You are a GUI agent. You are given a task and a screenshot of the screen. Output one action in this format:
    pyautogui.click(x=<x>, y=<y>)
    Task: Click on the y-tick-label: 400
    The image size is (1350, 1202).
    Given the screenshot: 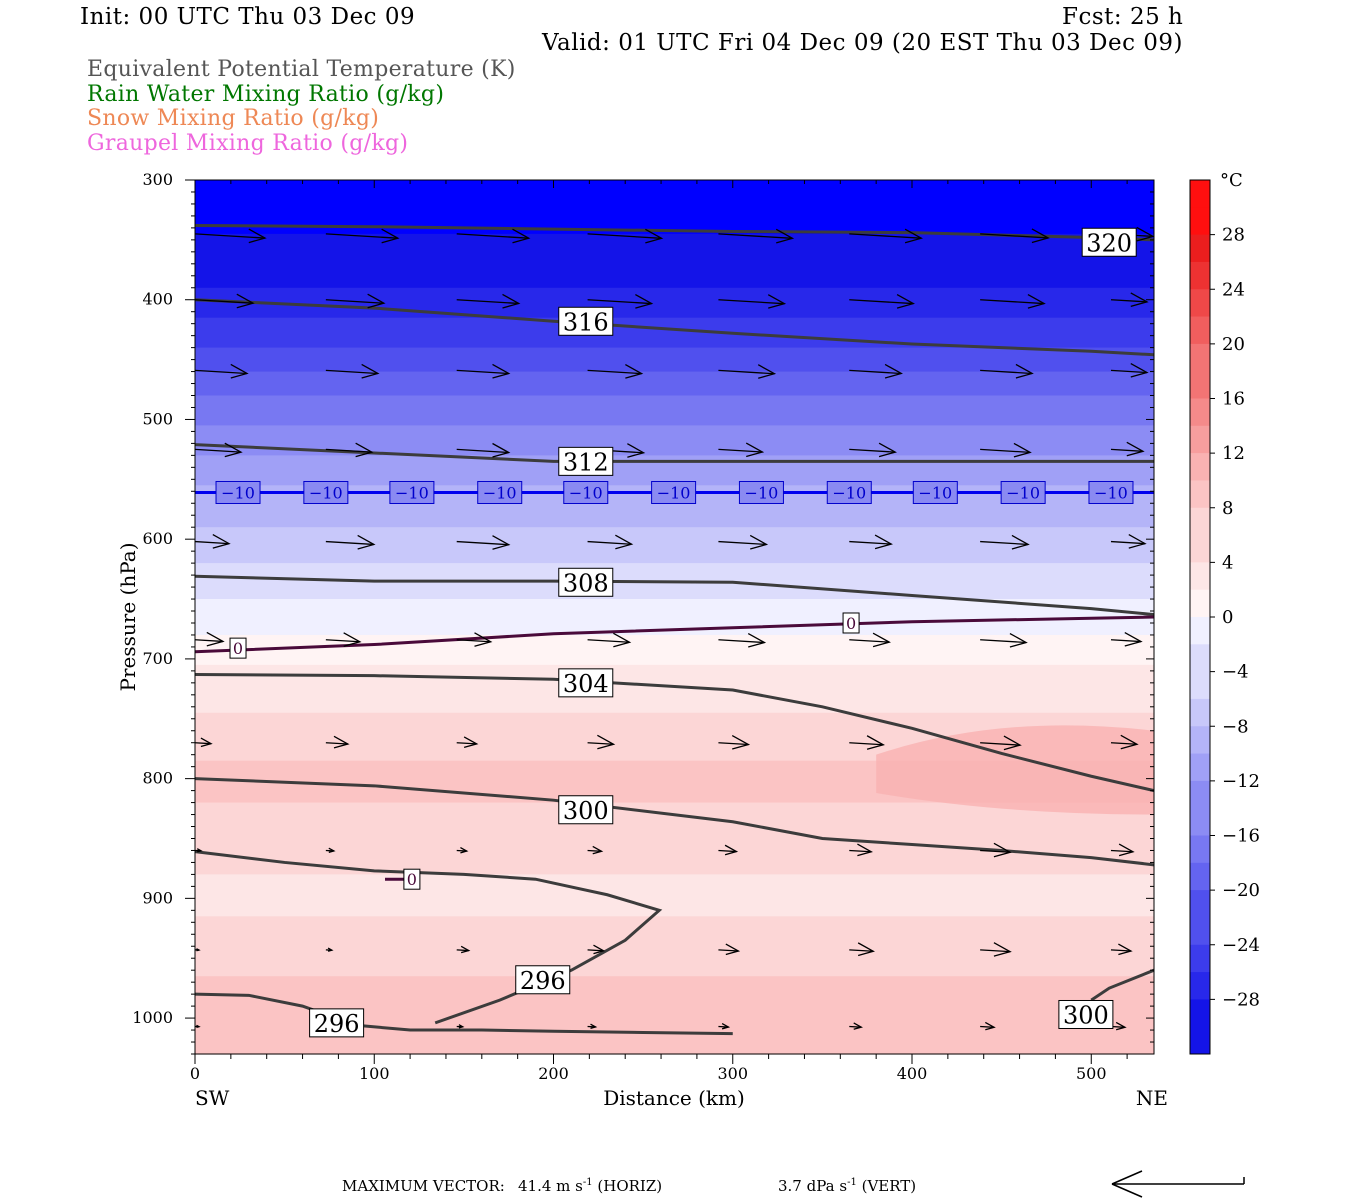 What is the action you would take?
    pyautogui.click(x=157, y=299)
    